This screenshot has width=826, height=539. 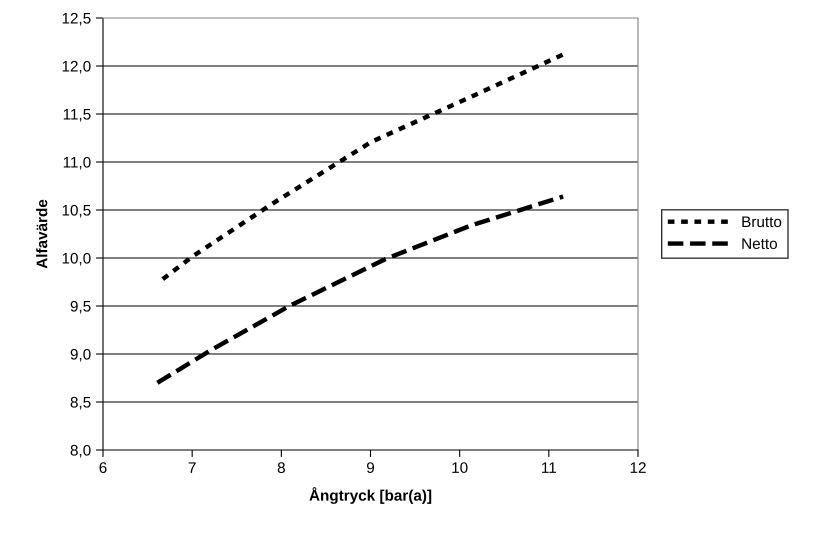 I want to click on x-tick-label: 9, so click(x=370, y=468).